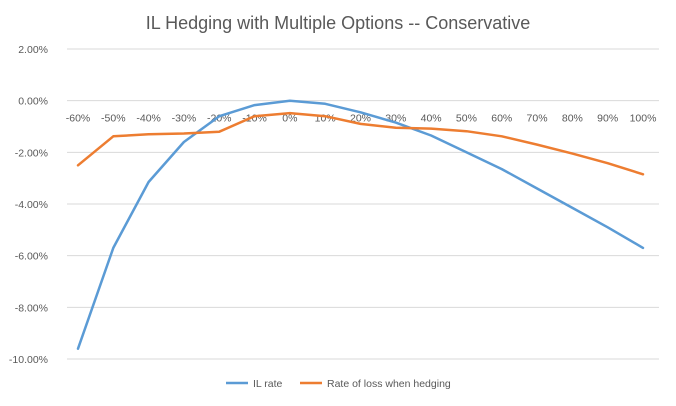 The width and height of the screenshot is (676, 406). I want to click on y-tick-label: -4.00%, so click(31, 205).